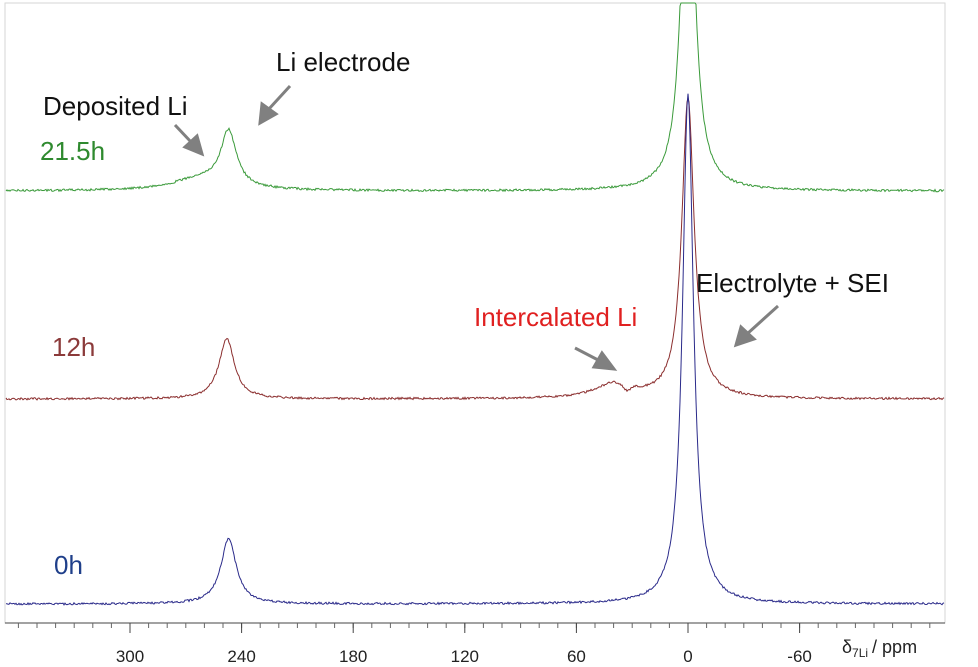 Image resolution: width=978 pixels, height=667 pixels. Describe the element at coordinates (745, 336) in the screenshot. I see `arrowhead-electrolyte-sei` at that location.